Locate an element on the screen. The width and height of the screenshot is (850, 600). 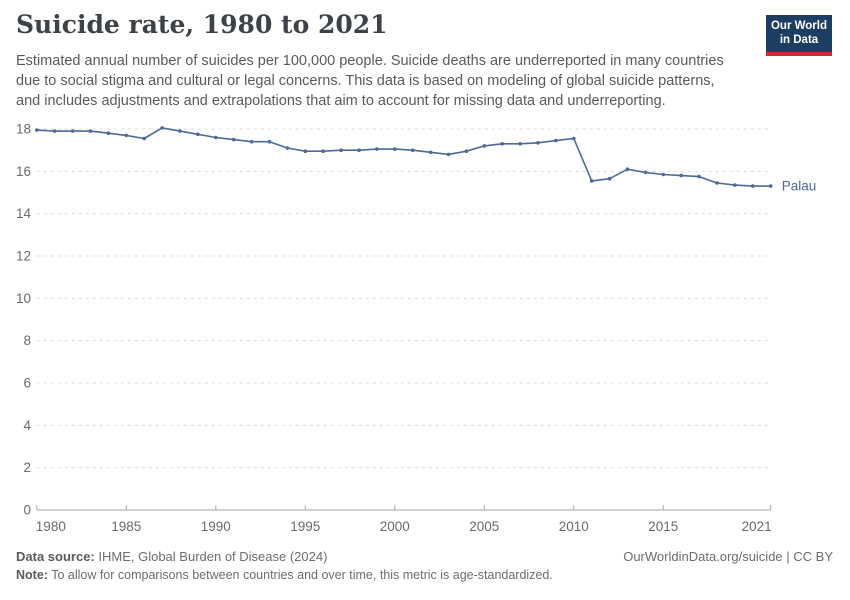
x-axis-tick-label: 1980 is located at coordinates (51, 526).